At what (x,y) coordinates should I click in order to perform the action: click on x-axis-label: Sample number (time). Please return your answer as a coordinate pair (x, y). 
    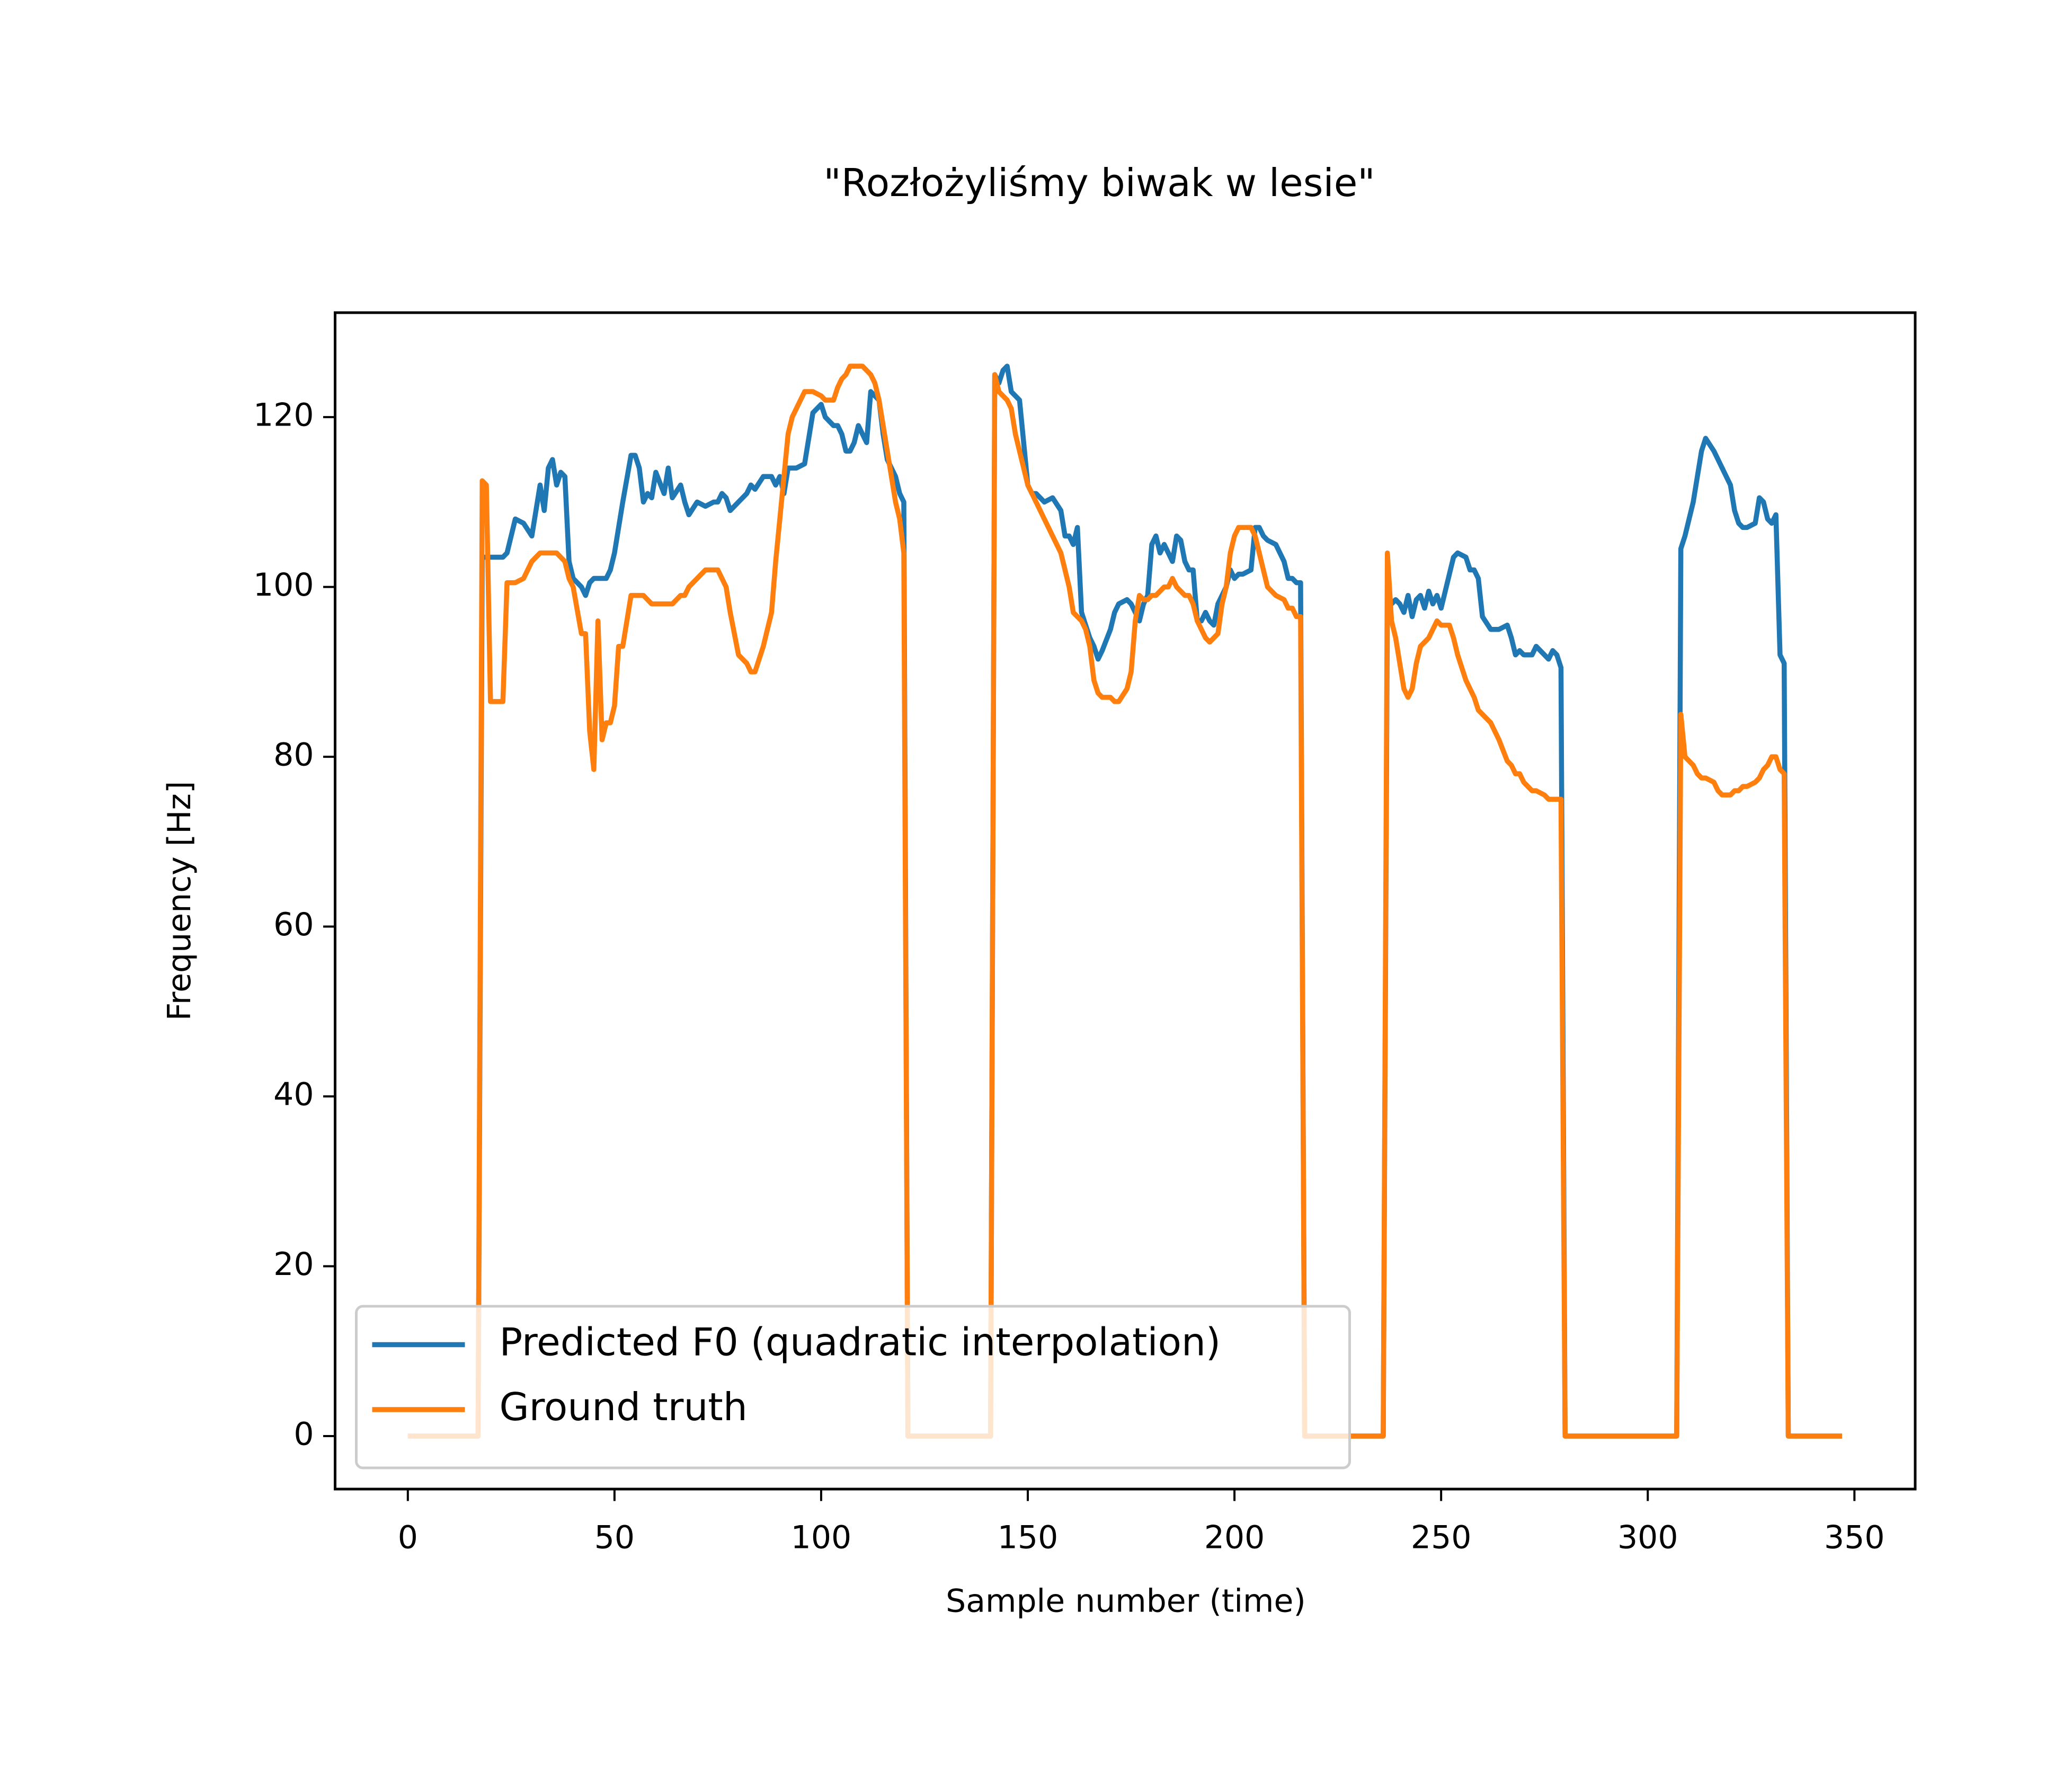
    Looking at the image, I should click on (1126, 1601).